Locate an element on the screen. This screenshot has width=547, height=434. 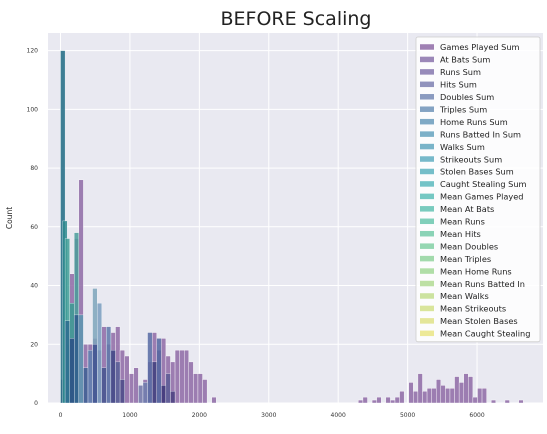
y-tick-label-0: 0 is located at coordinates (36, 403).